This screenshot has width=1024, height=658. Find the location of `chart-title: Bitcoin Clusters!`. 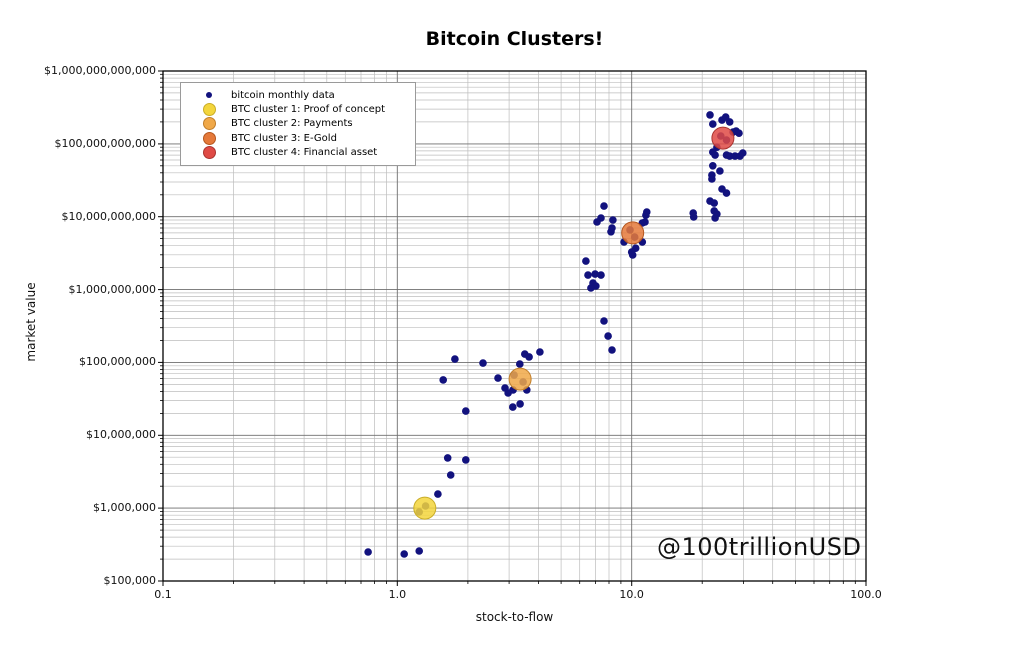

chart-title: Bitcoin Clusters! is located at coordinates (514, 39).